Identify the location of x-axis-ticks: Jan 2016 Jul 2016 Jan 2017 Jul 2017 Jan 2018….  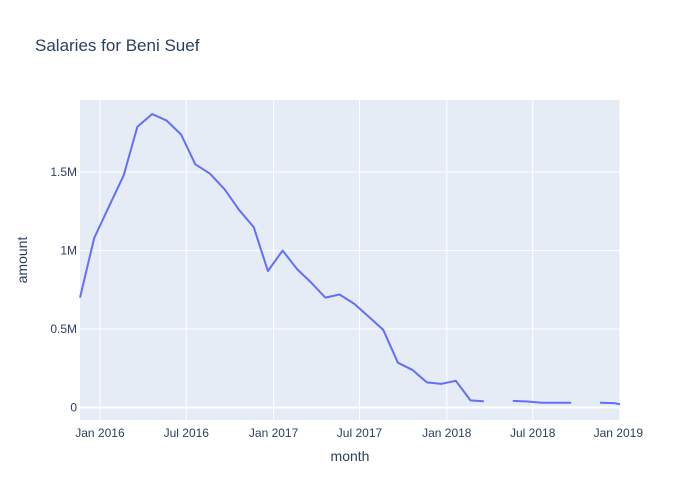
(359, 433).